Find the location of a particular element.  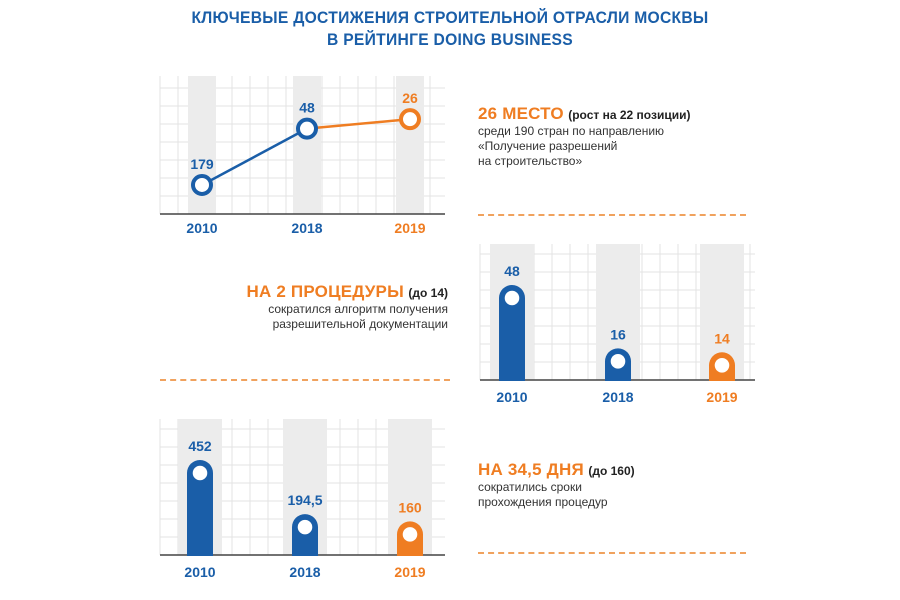

procedures-chart-value-label-2010: 48 is located at coordinates (512, 271).